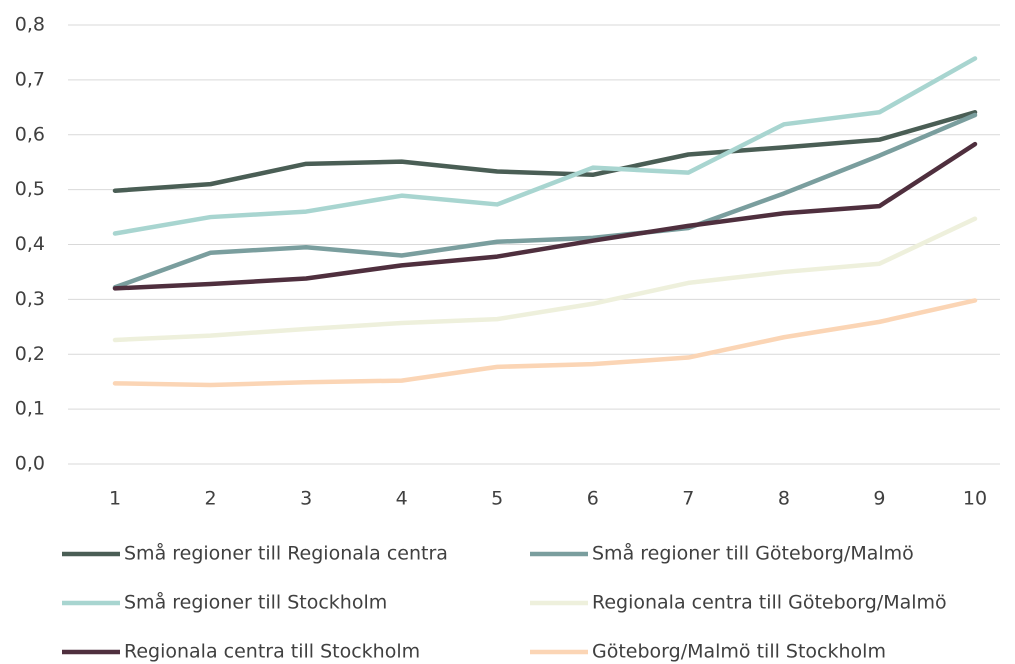 The height and width of the screenshot is (664, 1015). Describe the element at coordinates (753, 553) in the screenshot. I see `legend-label: Små regioner till Göteborg/Malmö` at that location.